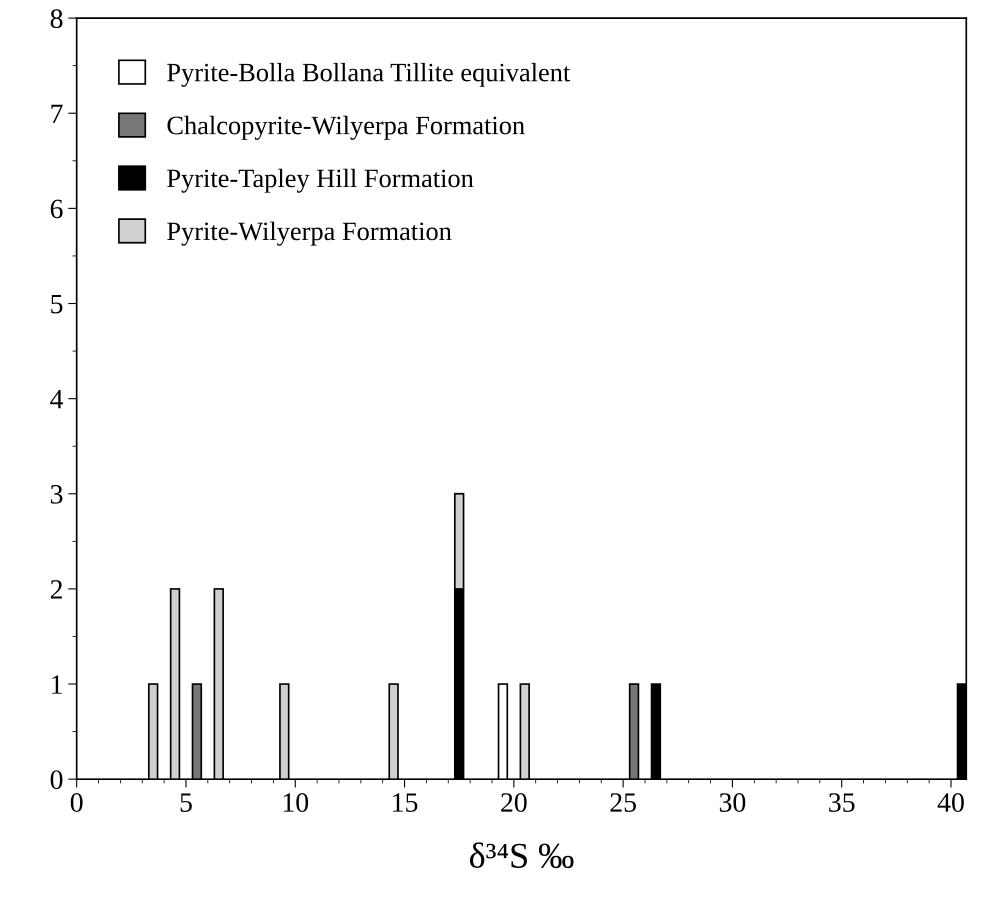 This screenshot has height=906, width=983. Describe the element at coordinates (309, 234) in the screenshot. I see `legend-label: Pyrite-Wilyerpa Formation` at that location.